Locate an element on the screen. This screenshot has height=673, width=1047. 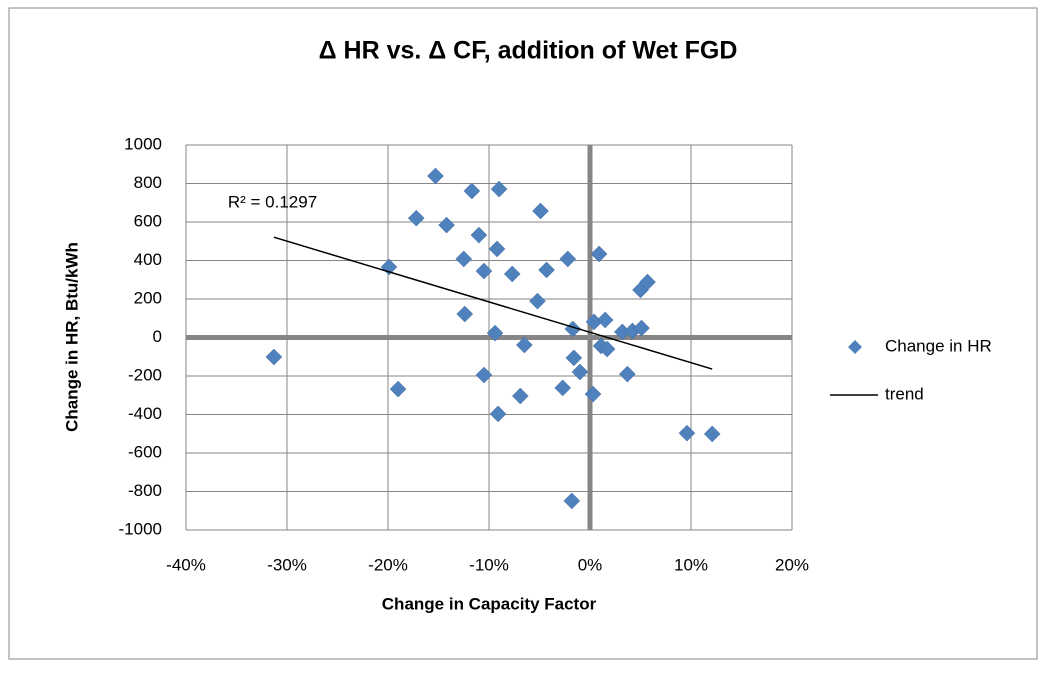
y-tick-label: 600 is located at coordinates (148, 220).